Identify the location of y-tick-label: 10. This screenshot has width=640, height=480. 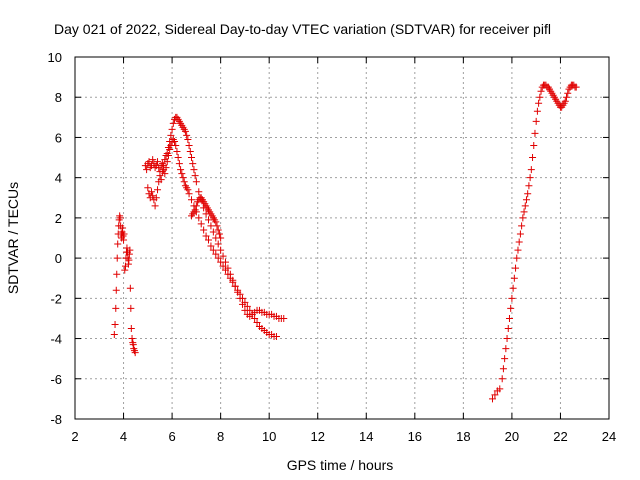
(55, 57).